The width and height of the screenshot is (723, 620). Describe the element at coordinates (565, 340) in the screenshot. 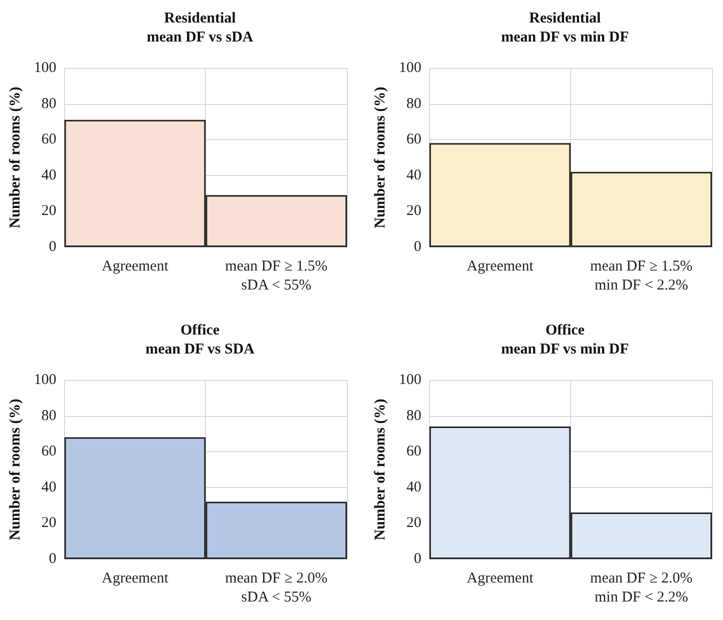

I see `chart-title: Office mean DF vs min DF` at that location.